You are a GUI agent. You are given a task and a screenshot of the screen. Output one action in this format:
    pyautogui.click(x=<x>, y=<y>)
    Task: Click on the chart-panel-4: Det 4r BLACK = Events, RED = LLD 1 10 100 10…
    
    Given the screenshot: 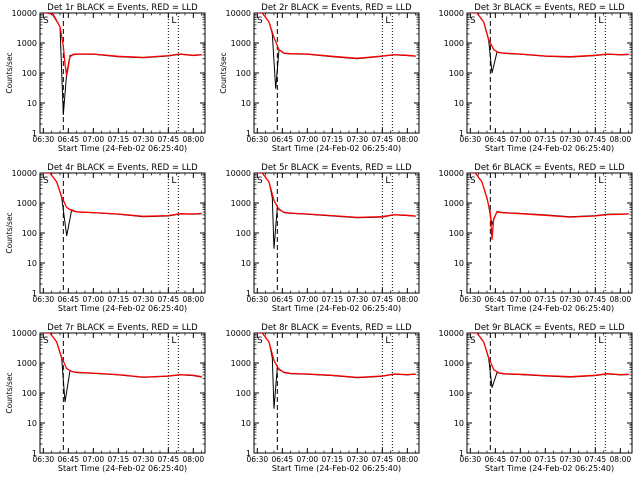 What is the action you would take?
    pyautogui.click(x=105, y=238)
    